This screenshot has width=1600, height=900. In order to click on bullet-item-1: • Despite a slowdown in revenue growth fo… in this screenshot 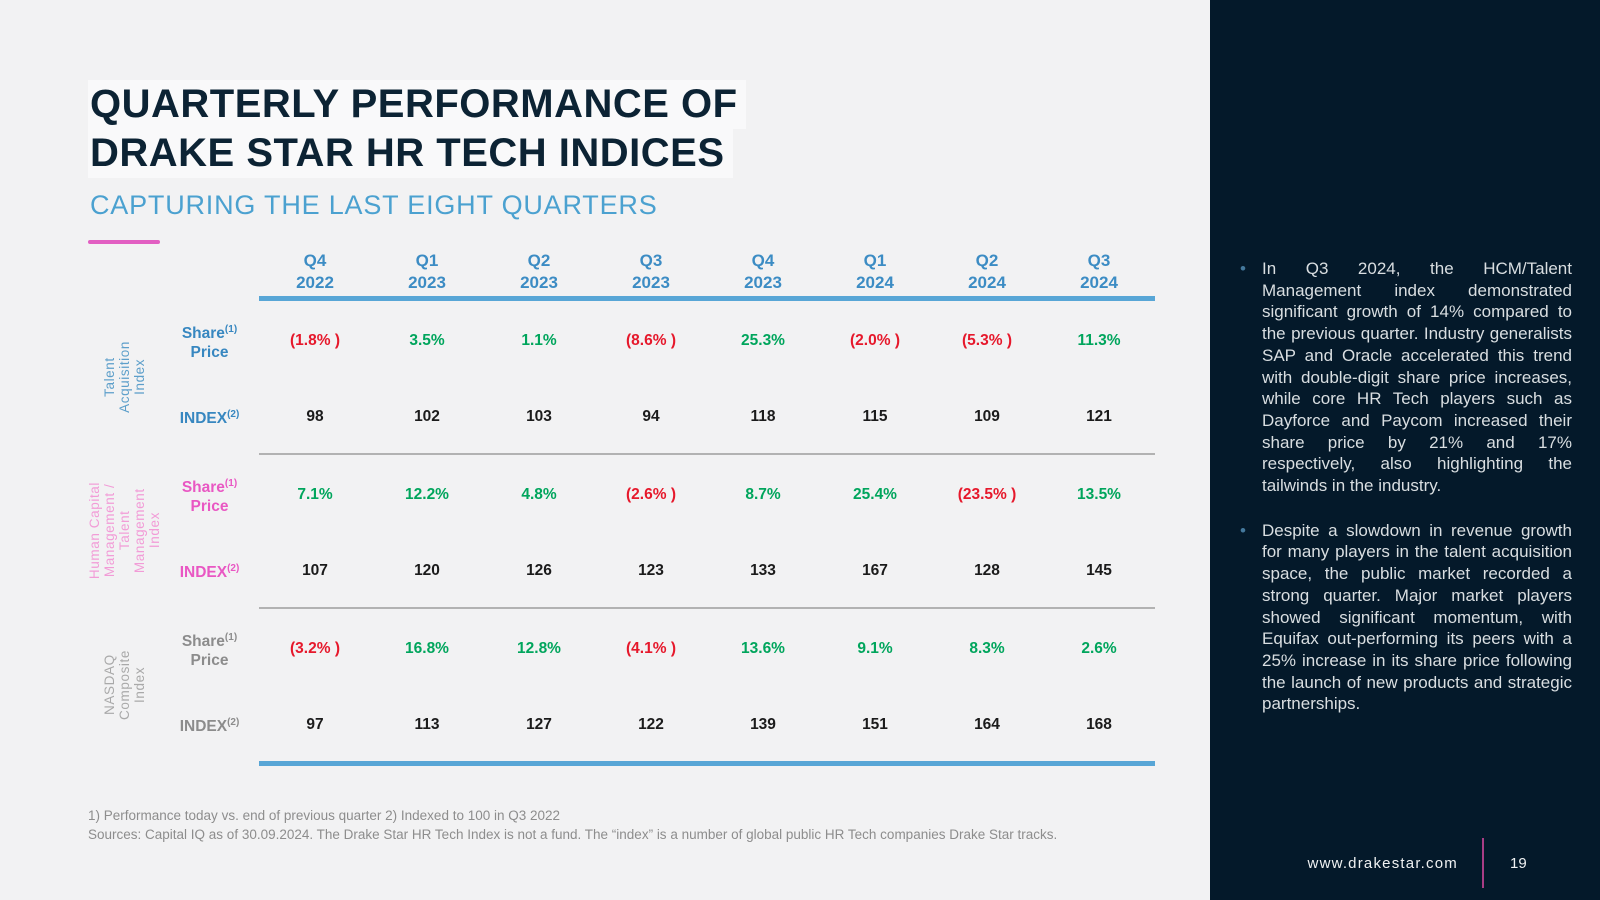, I will do `click(1404, 617)`.